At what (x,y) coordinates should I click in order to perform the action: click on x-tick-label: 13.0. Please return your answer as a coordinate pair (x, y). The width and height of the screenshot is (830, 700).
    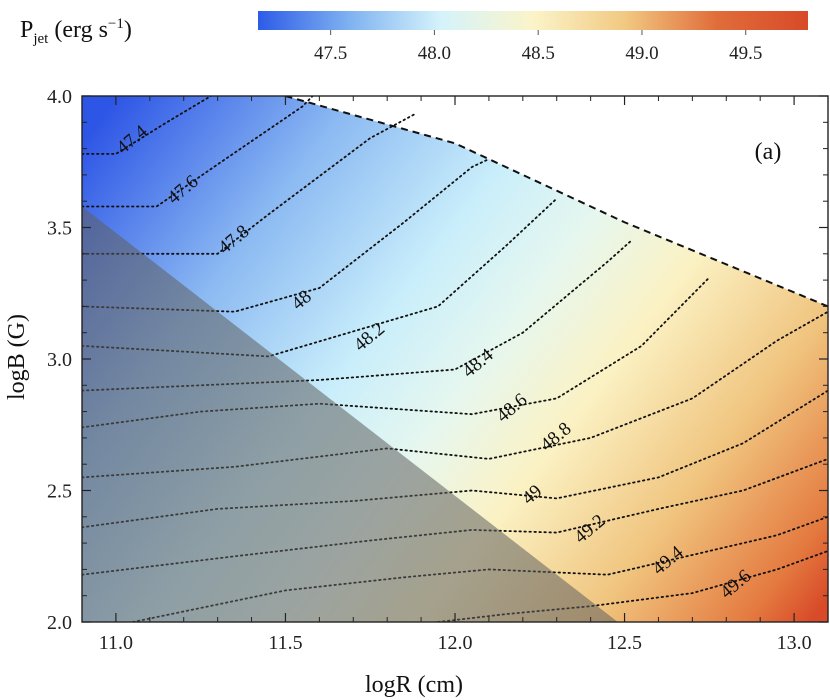
    Looking at the image, I should click on (794, 643).